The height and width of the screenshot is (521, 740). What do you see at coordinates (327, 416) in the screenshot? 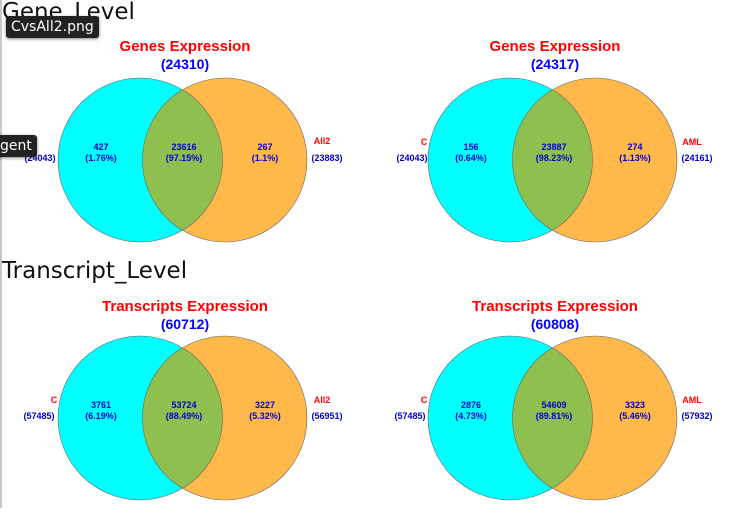
I see `right-set-total: (56951)` at bounding box center [327, 416].